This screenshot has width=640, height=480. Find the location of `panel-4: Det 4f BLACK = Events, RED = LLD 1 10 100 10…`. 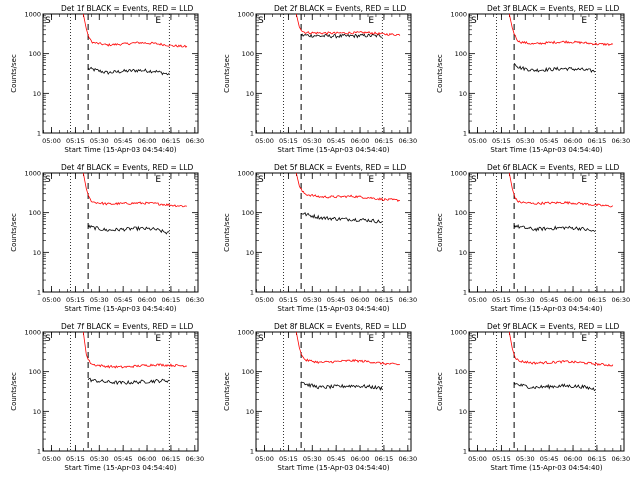

panel-4: Det 4f BLACK = Events, RED = LLD 1 10 100 10… is located at coordinates (107, 238).